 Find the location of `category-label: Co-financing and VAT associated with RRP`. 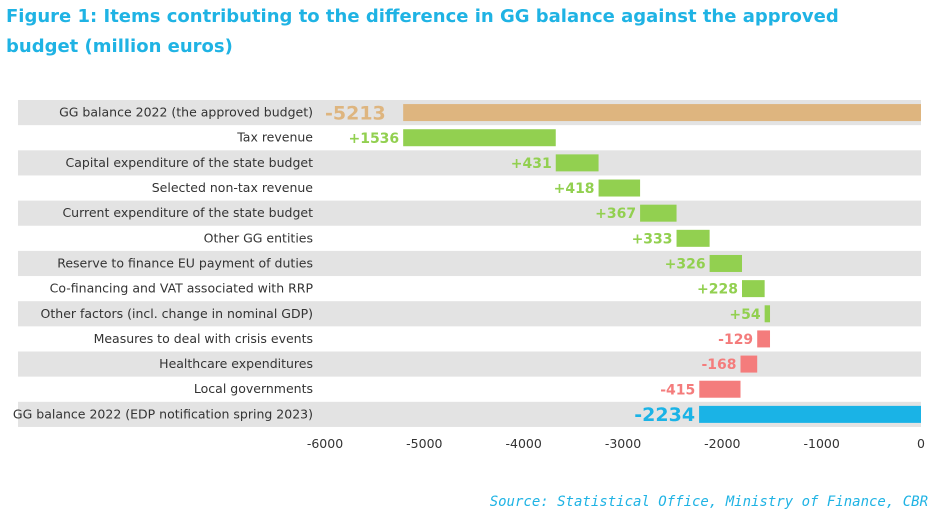

category-label: Co-financing and VAT associated with RRP is located at coordinates (182, 288).